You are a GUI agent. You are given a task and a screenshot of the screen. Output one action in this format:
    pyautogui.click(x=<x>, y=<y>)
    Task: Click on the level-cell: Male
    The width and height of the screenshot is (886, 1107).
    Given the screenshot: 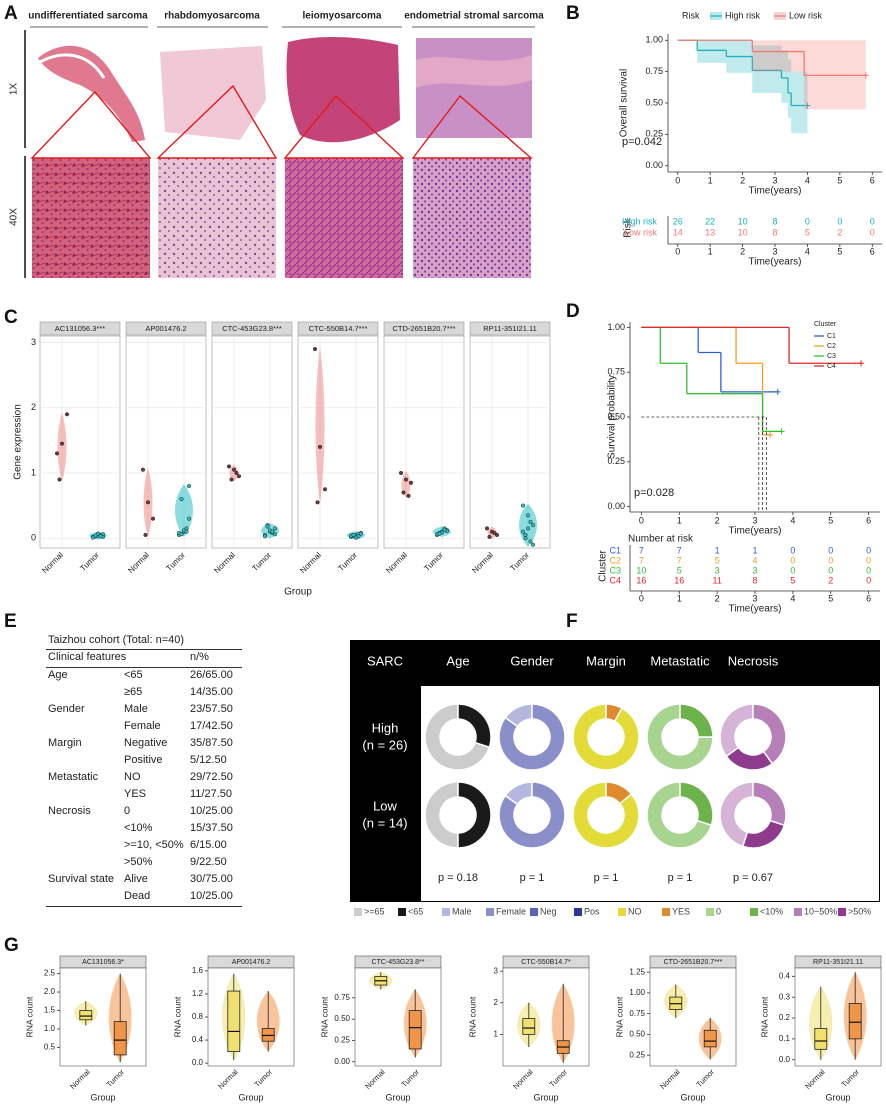 What is the action you would take?
    pyautogui.click(x=136, y=709)
    